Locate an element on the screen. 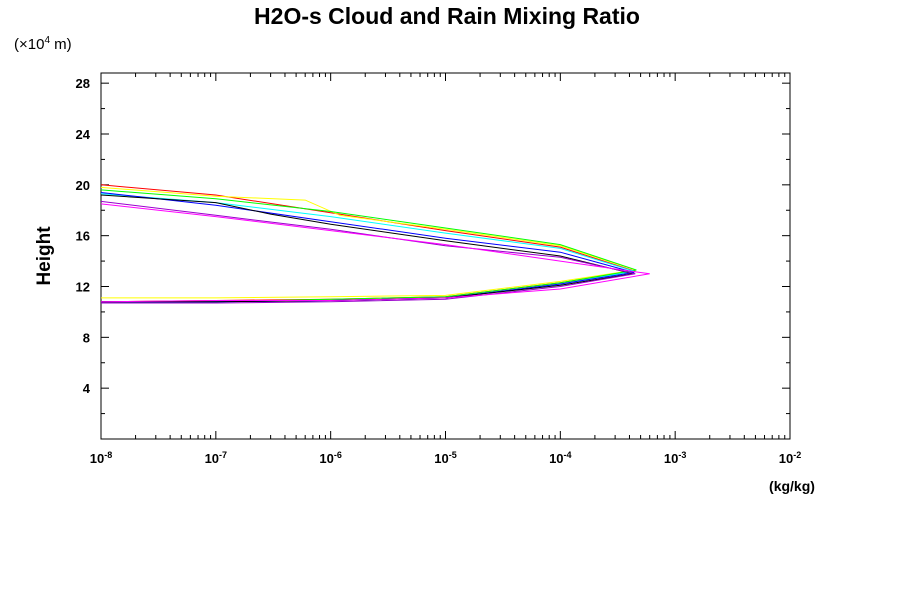 The width and height of the screenshot is (900, 605). y-axis-label: Height is located at coordinates (44, 256).